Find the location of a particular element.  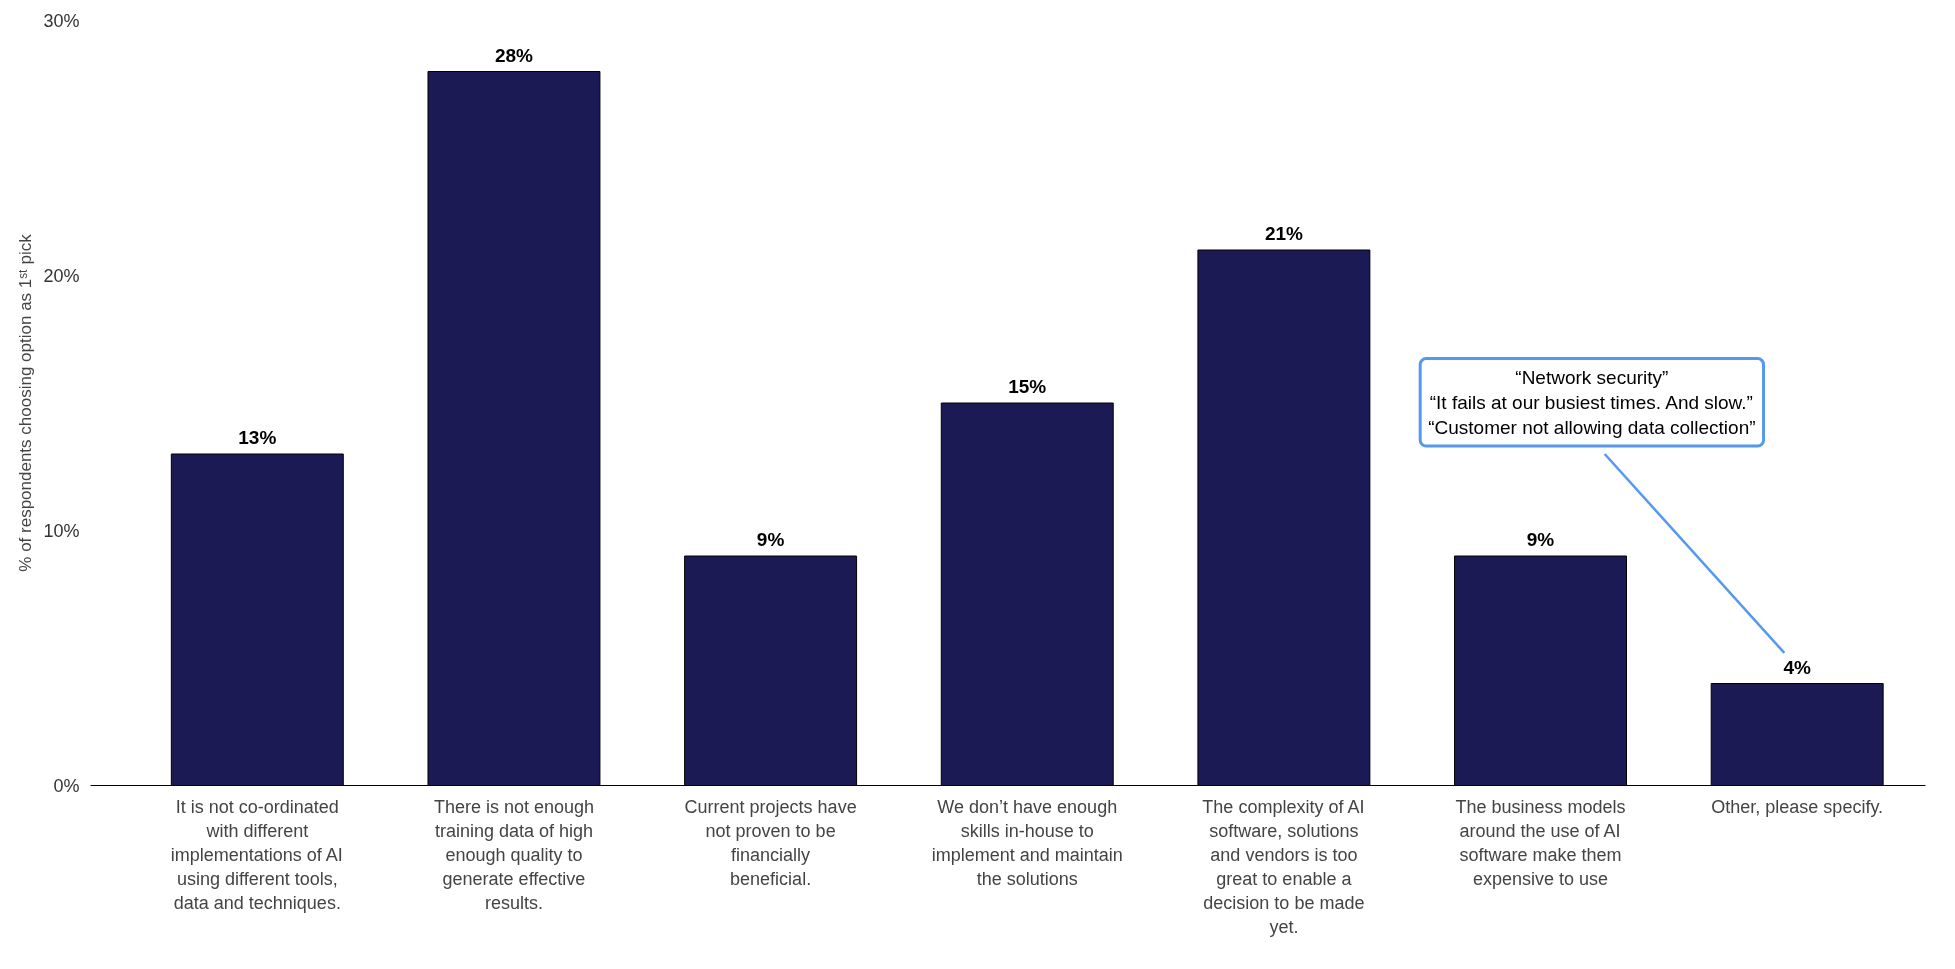

data-label: 4% is located at coordinates (1797, 667).